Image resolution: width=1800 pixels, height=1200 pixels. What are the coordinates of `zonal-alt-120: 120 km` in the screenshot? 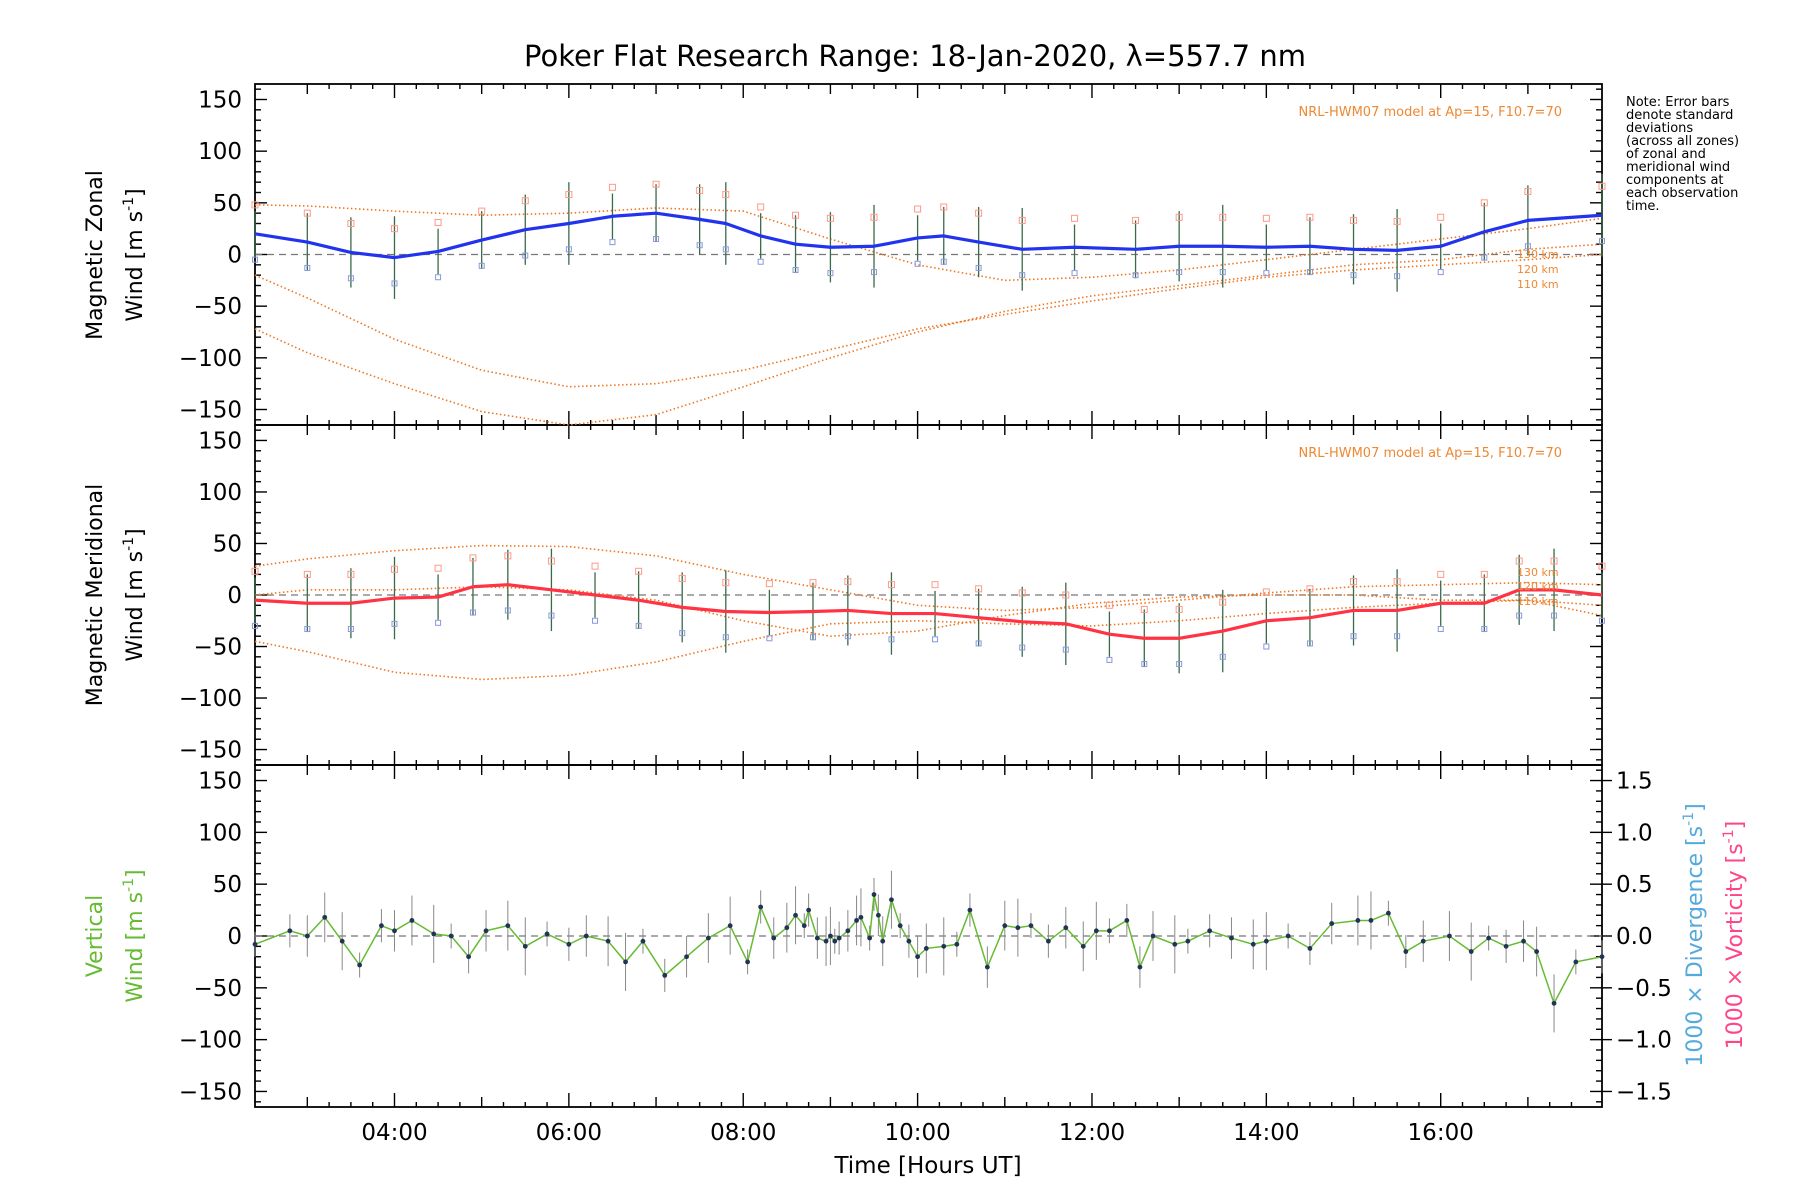 It's located at (1538, 269).